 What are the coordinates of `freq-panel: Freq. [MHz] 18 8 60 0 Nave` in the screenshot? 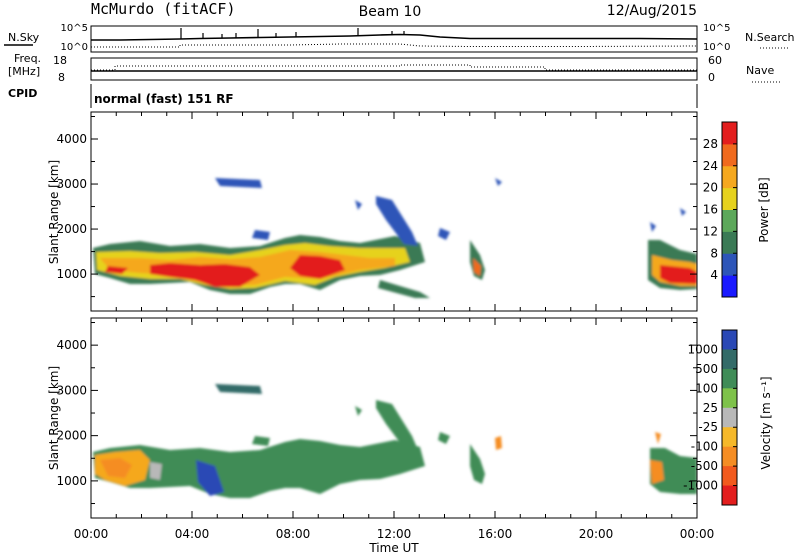 It's located at (394, 68).